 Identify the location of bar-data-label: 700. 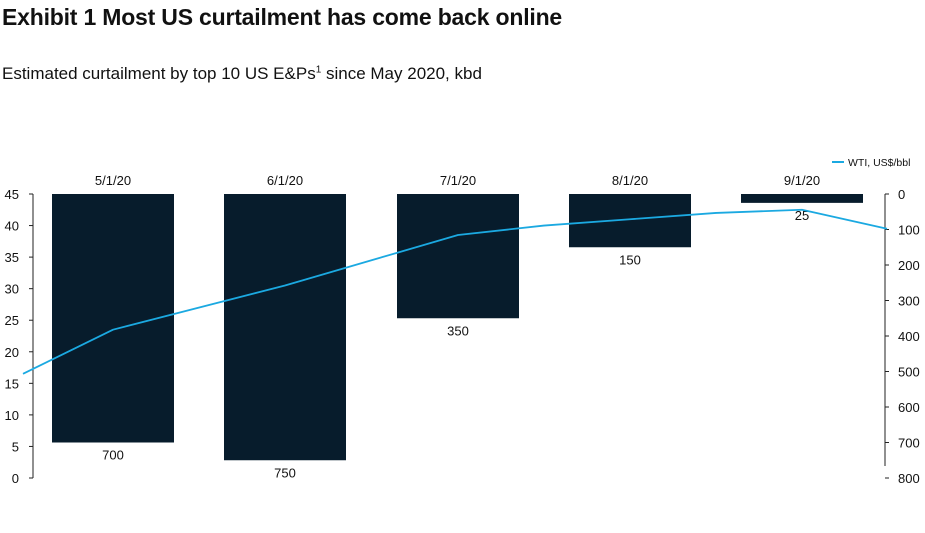
(113, 455).